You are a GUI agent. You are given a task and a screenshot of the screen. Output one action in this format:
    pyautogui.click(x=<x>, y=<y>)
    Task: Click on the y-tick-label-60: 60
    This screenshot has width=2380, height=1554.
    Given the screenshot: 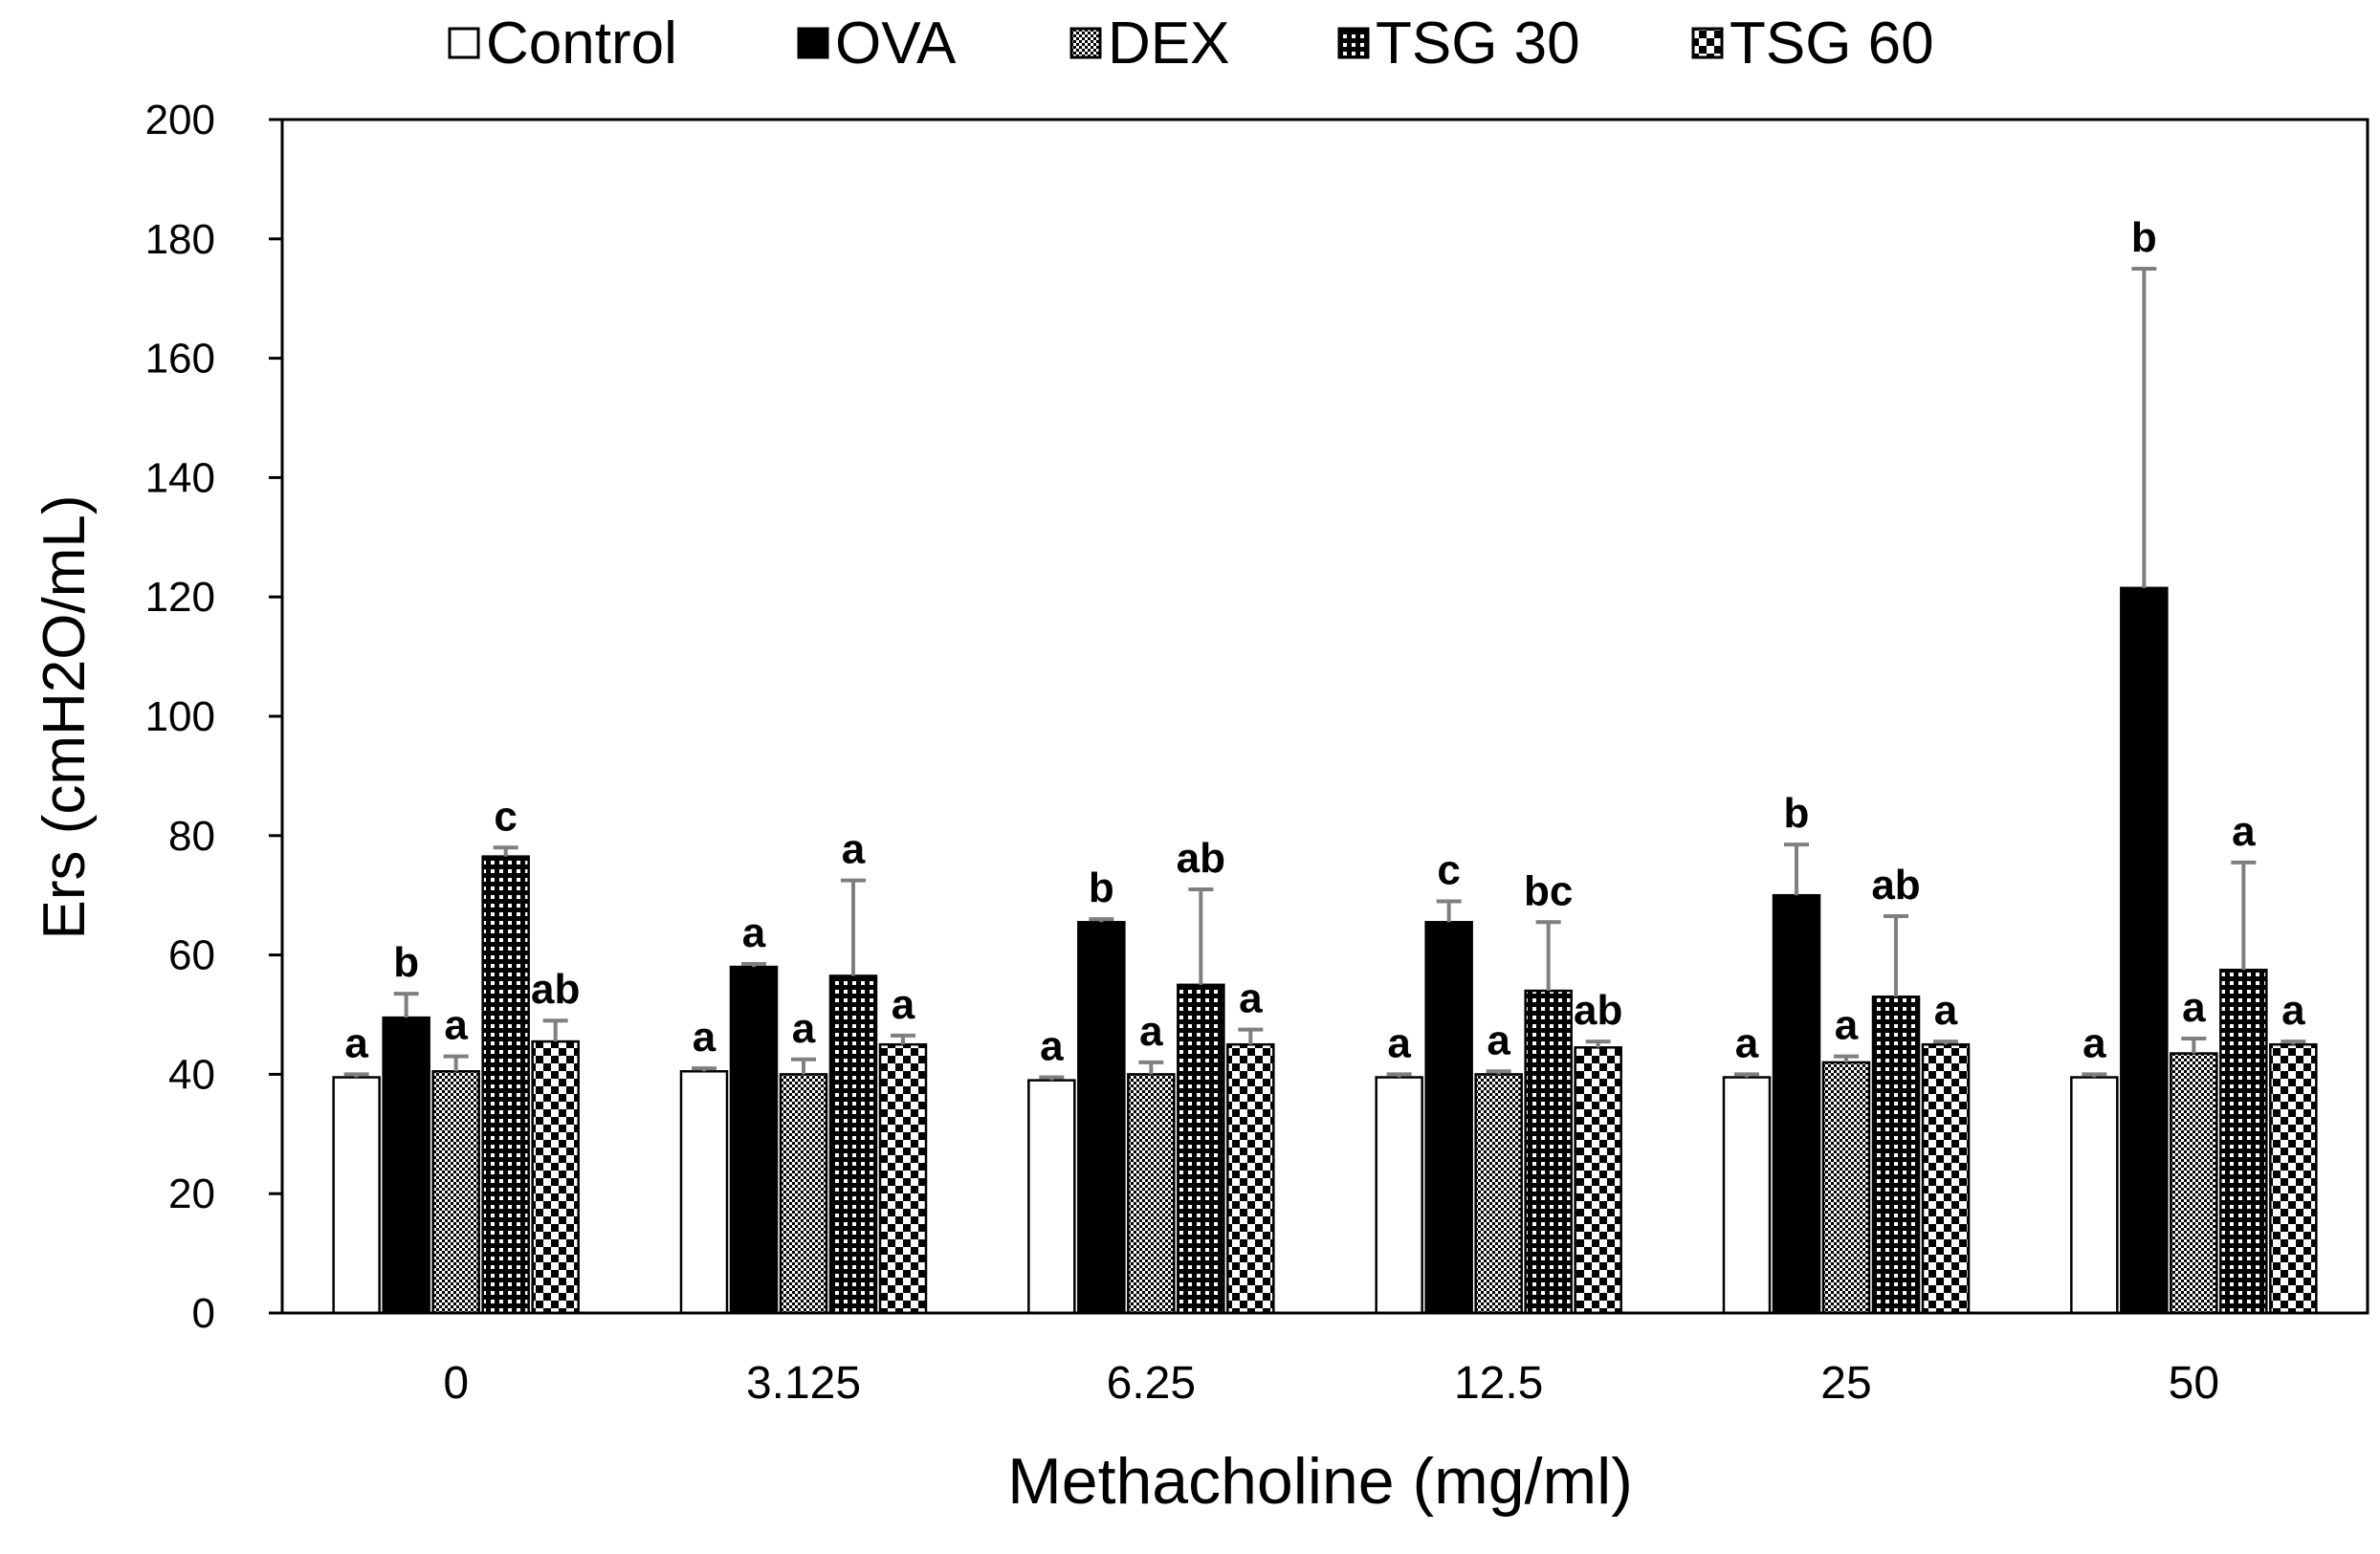 What is the action you would take?
    pyautogui.click(x=191, y=955)
    